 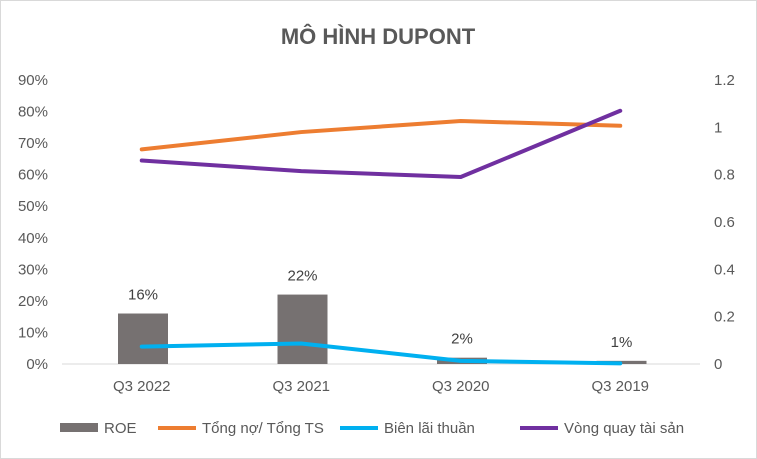 I want to click on right-tick-label: 0.2, so click(x=724, y=317).